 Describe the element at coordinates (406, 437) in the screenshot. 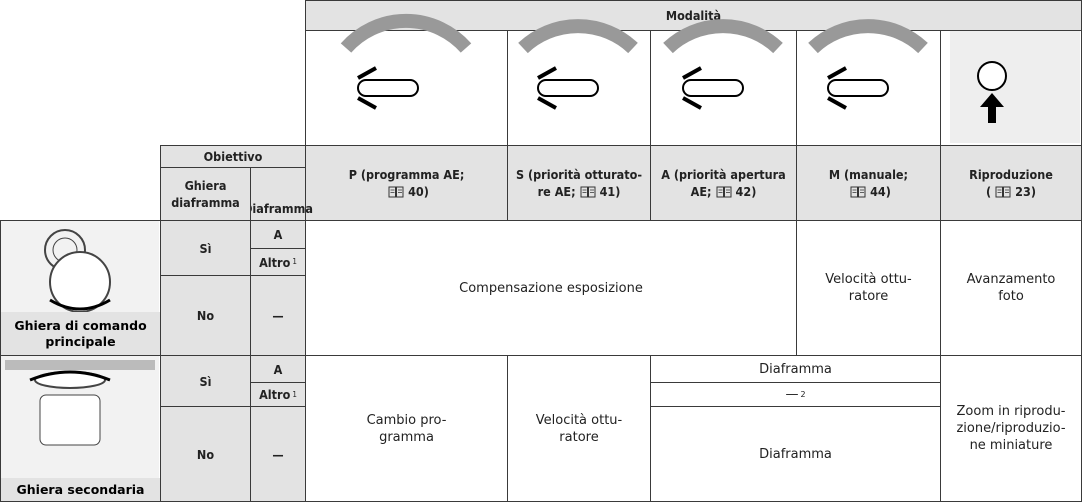

I see `text-line: gramma` at that location.